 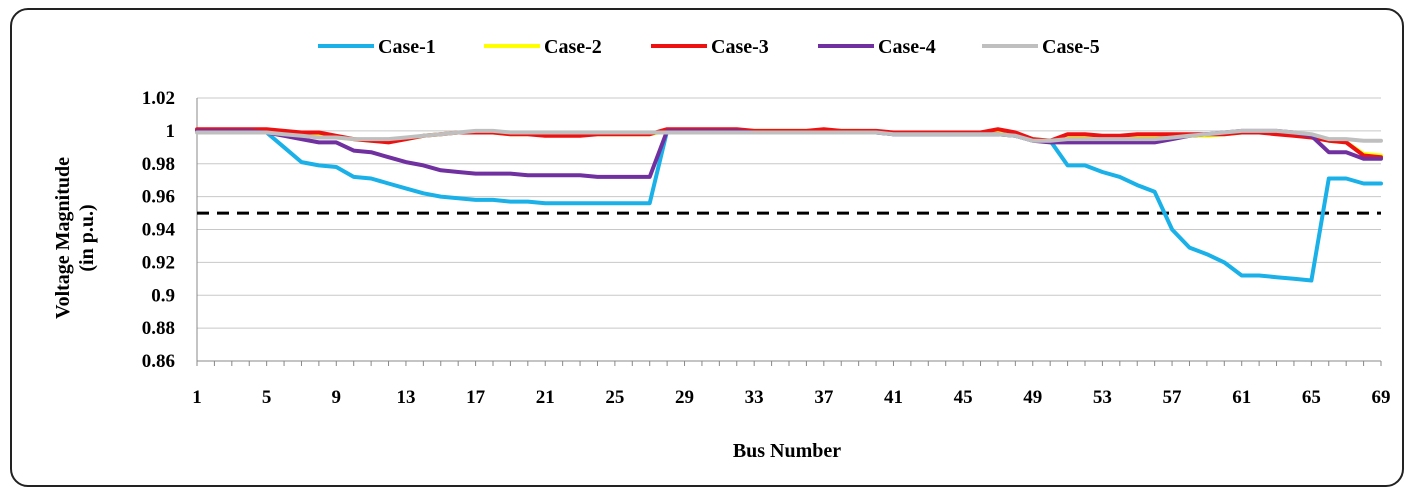 What do you see at coordinates (158, 164) in the screenshot?
I see `y-tick-label: 0.98` at bounding box center [158, 164].